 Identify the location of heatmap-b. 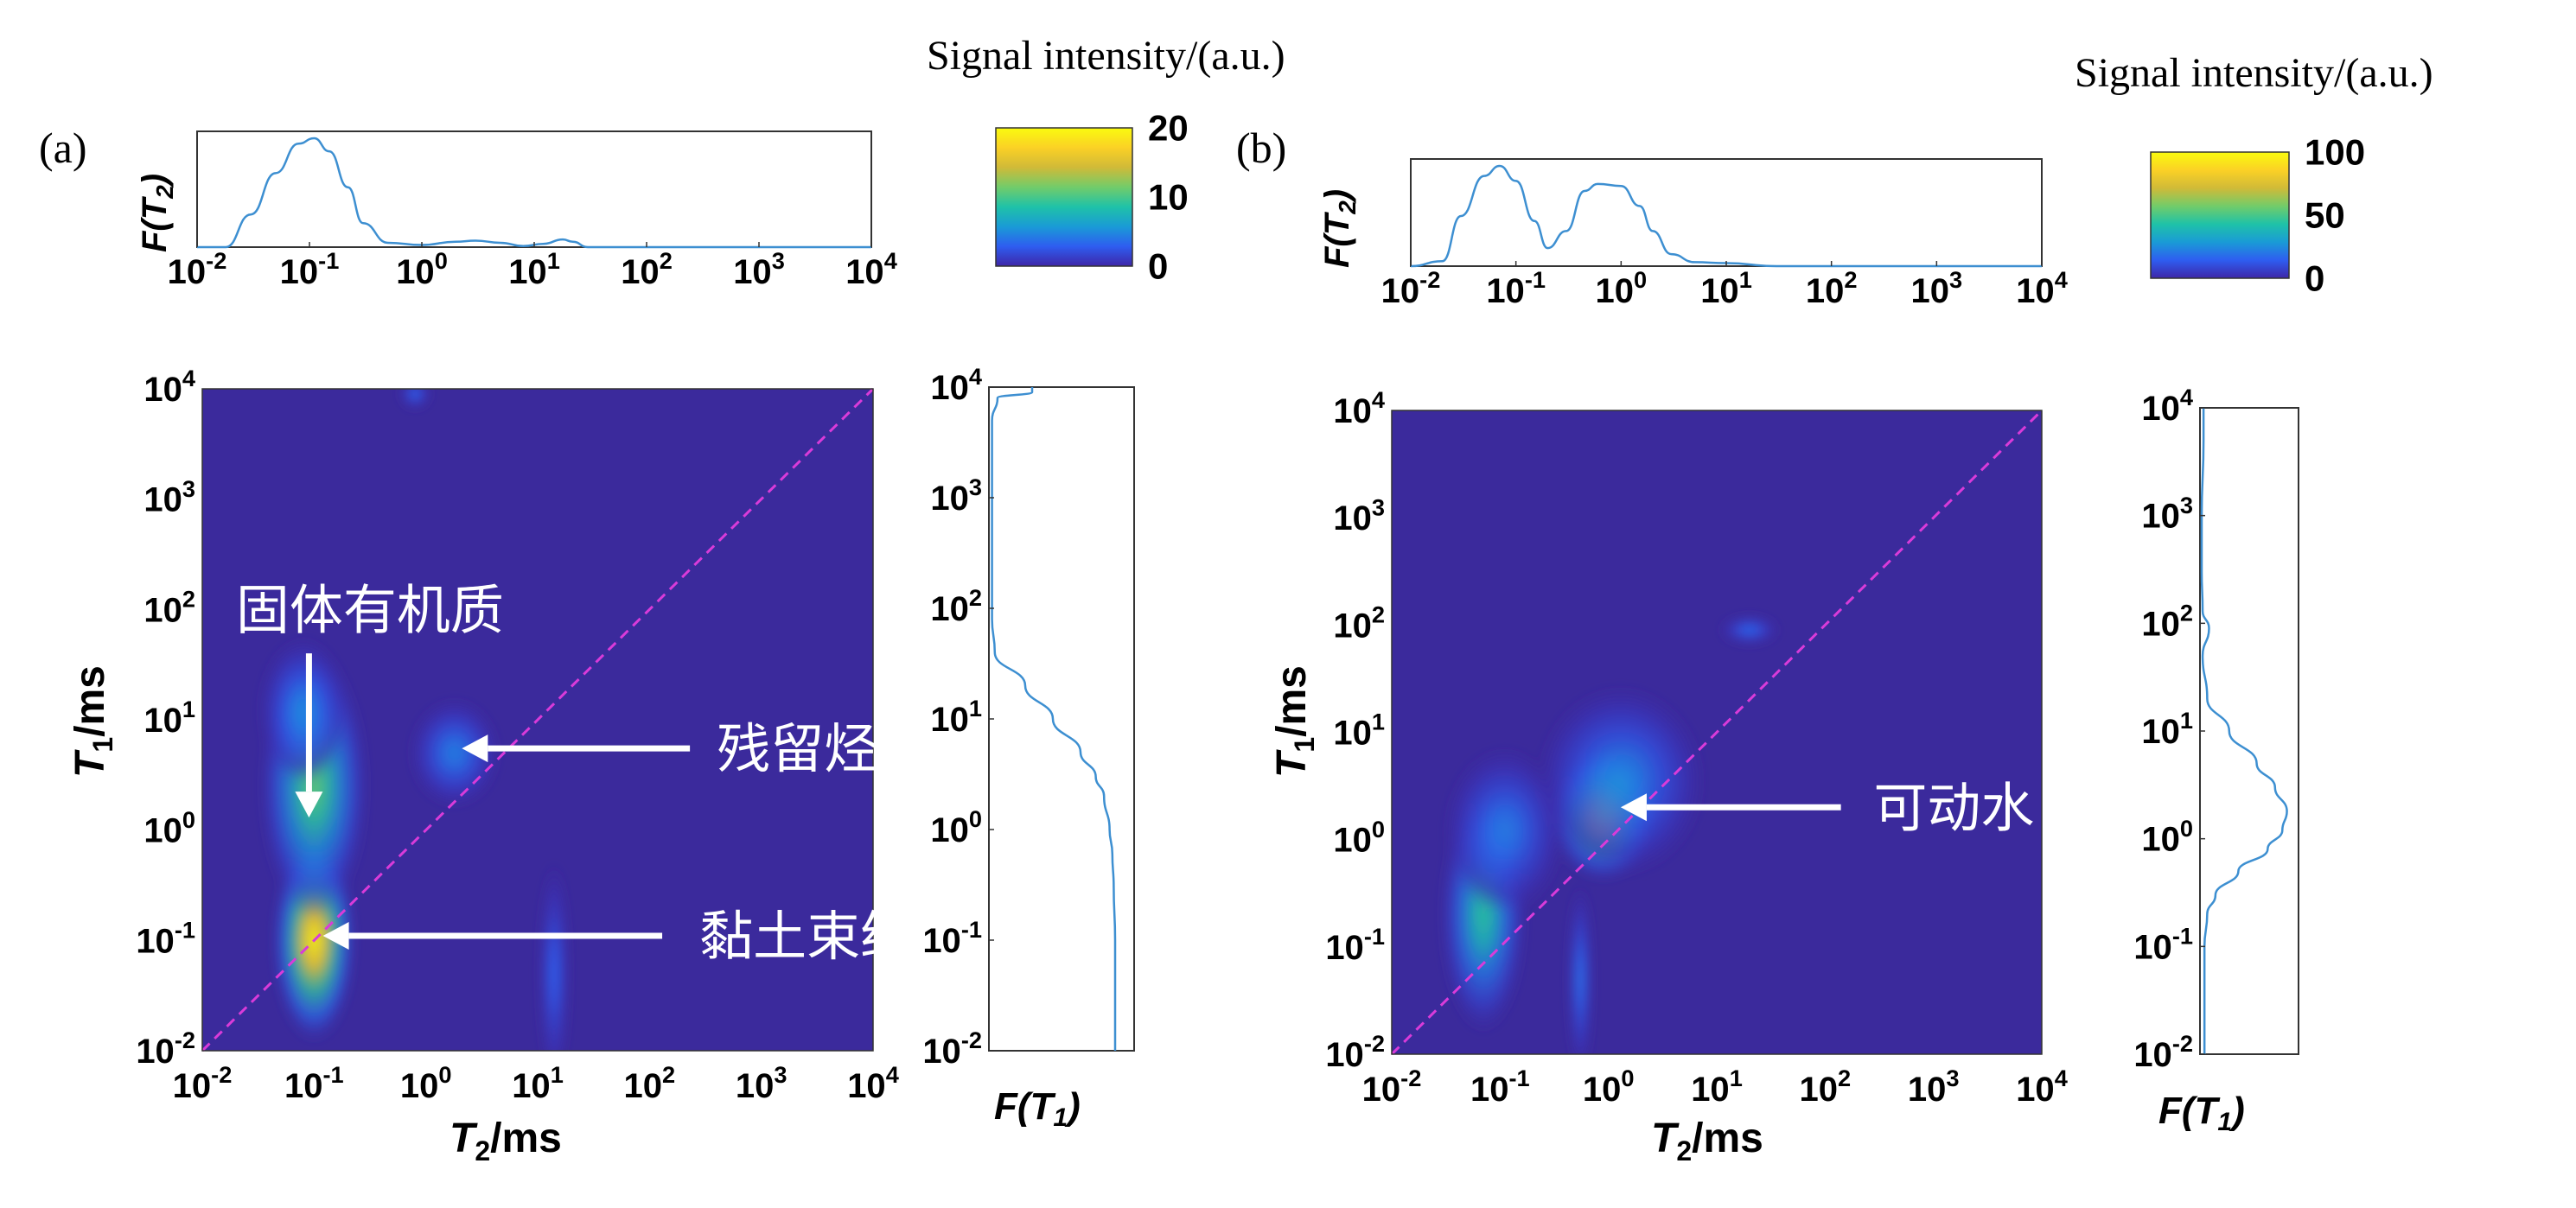
(1717, 732).